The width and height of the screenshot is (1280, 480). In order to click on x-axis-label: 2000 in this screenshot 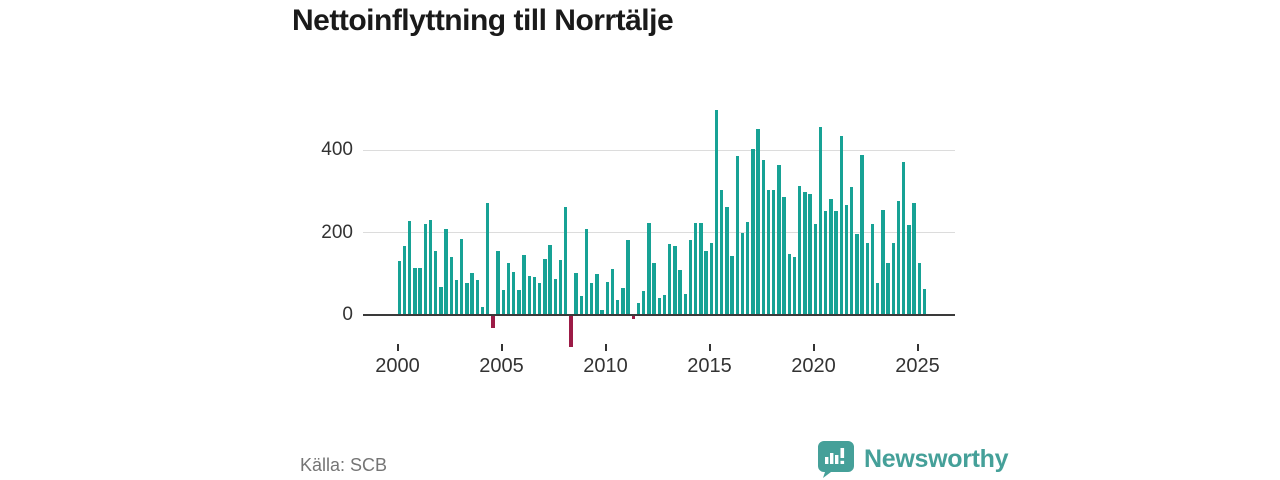, I will do `click(397, 366)`.